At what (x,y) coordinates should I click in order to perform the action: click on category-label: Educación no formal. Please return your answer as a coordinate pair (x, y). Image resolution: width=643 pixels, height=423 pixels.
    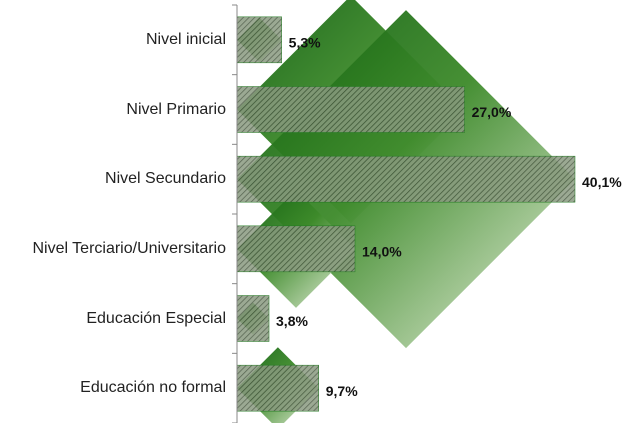
    Looking at the image, I should click on (153, 388).